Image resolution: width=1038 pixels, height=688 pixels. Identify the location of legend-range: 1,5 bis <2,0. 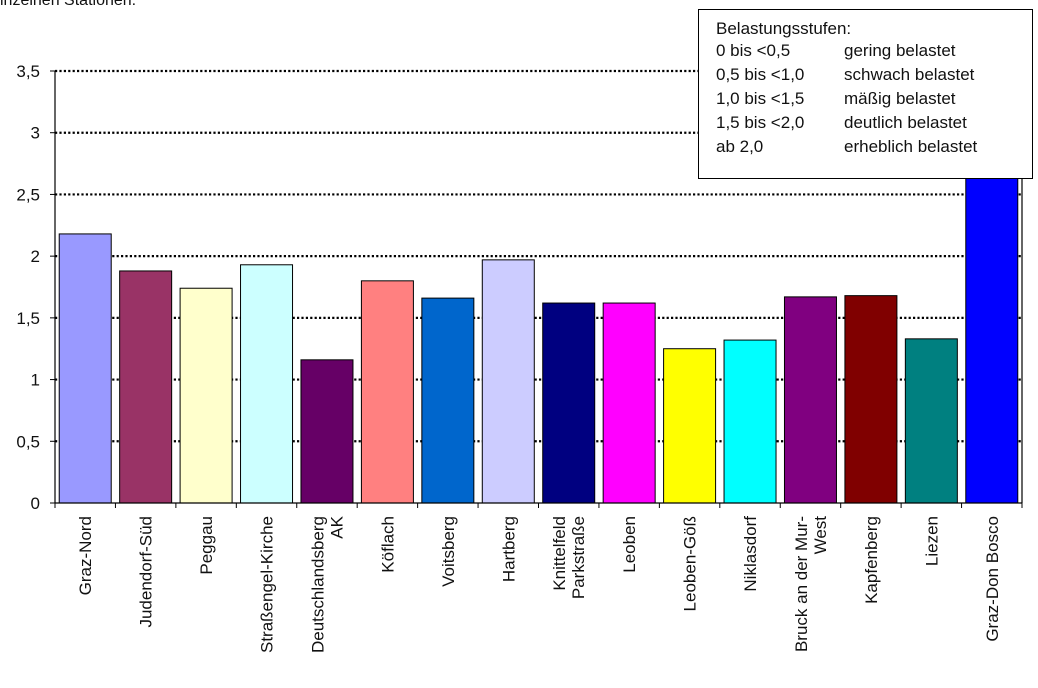
(760, 122).